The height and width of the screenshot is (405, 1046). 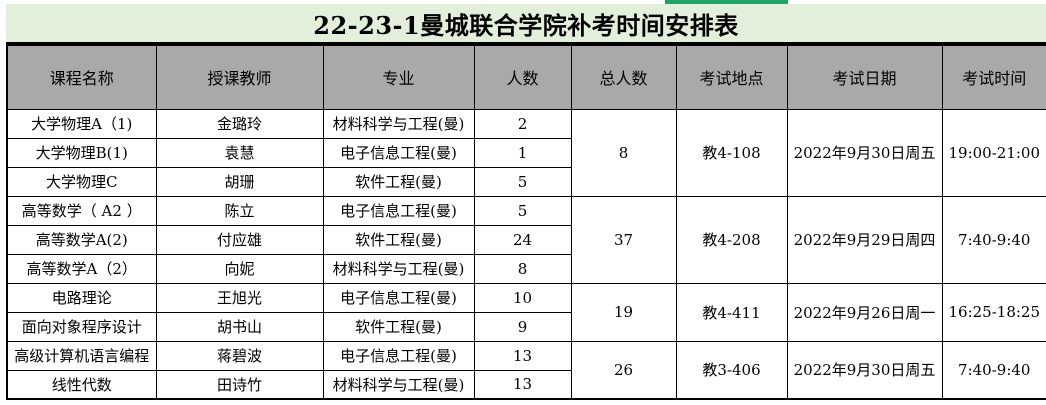 I want to click on header-location: 考试地点, so click(x=731, y=77).